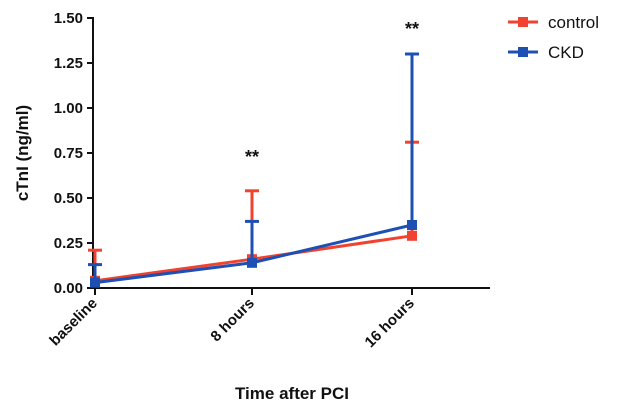 The image size is (625, 406). Describe the element at coordinates (73, 322) in the screenshot. I see `x-tick-label: baseline` at that location.